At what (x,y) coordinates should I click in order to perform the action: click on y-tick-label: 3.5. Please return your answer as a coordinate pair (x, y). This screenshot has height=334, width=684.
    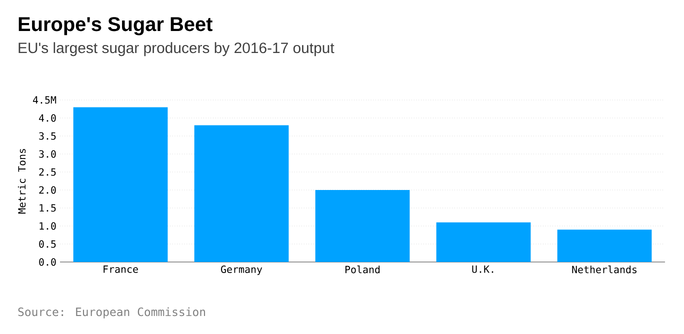
    Looking at the image, I should click on (47, 136).